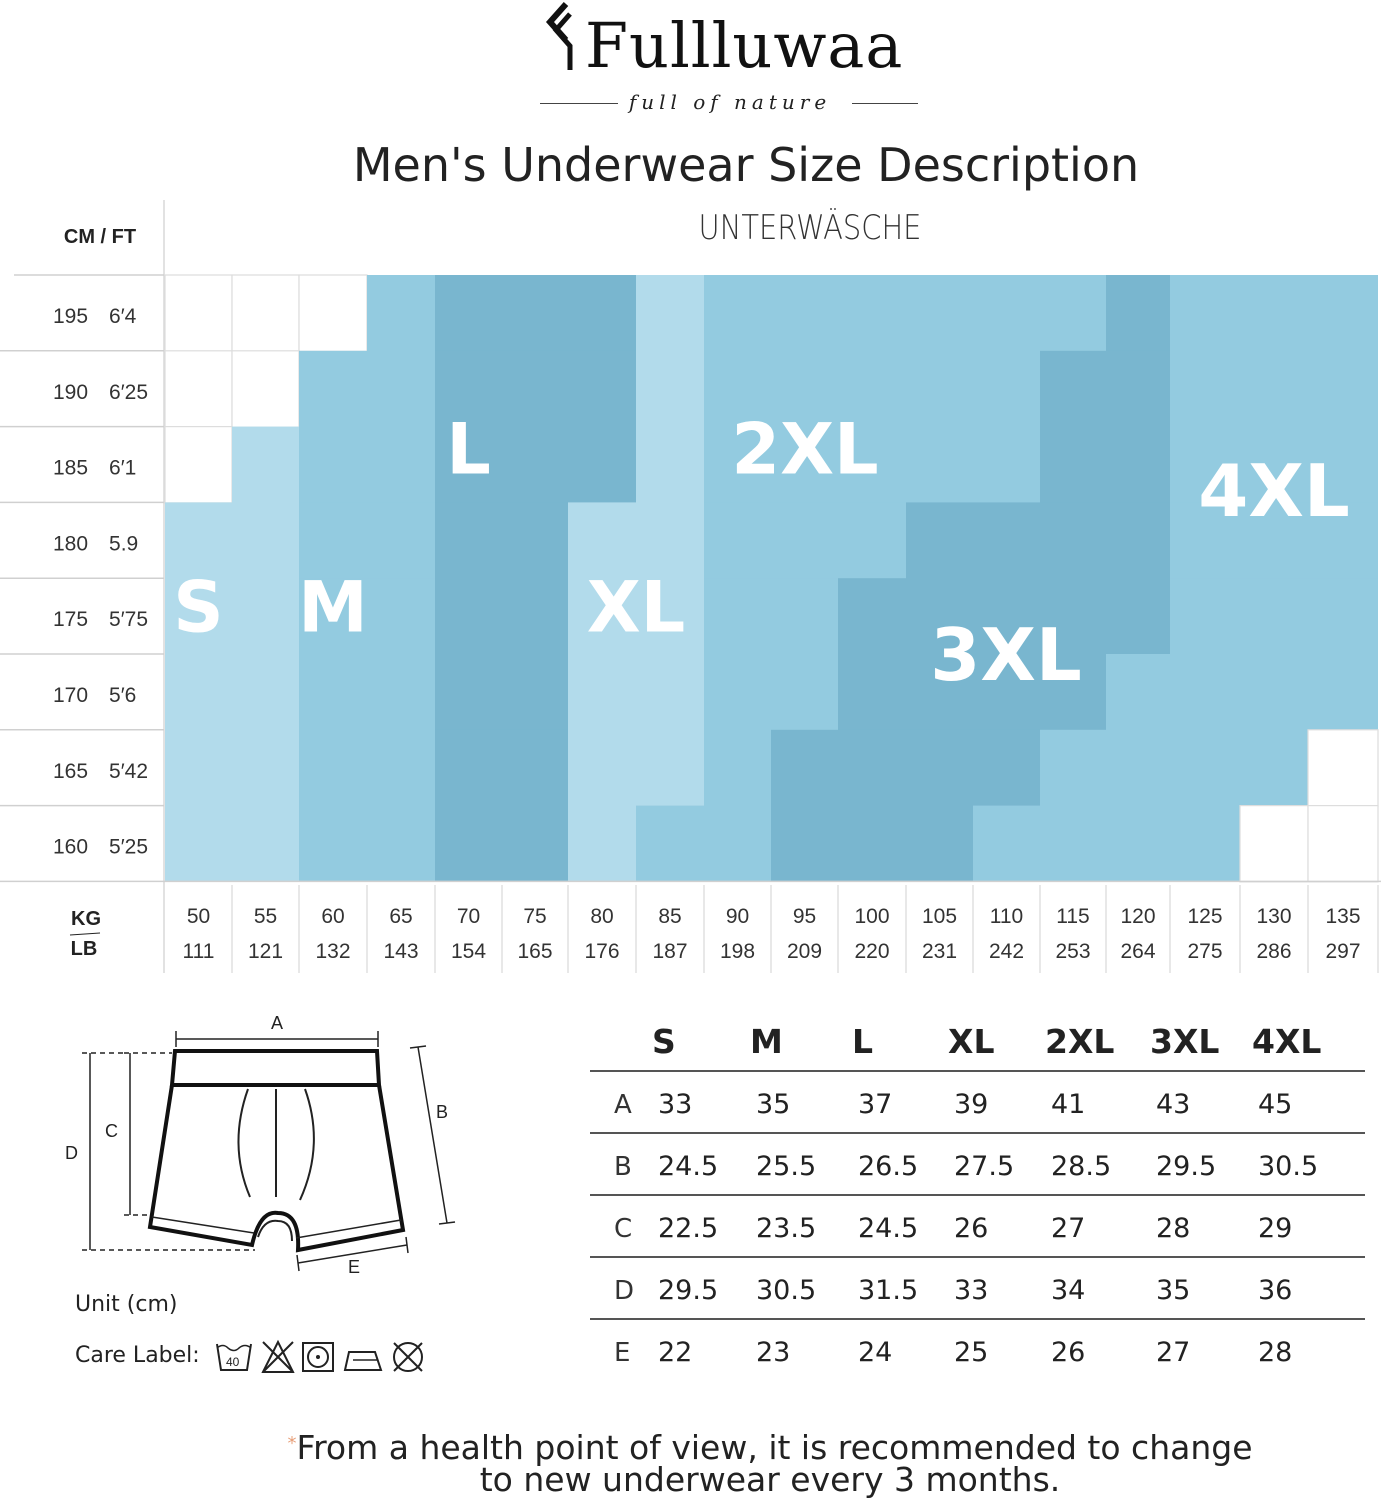 The height and width of the screenshot is (1500, 1381). What do you see at coordinates (100, 847) in the screenshot?
I see `height-label: 160 5′25` at bounding box center [100, 847].